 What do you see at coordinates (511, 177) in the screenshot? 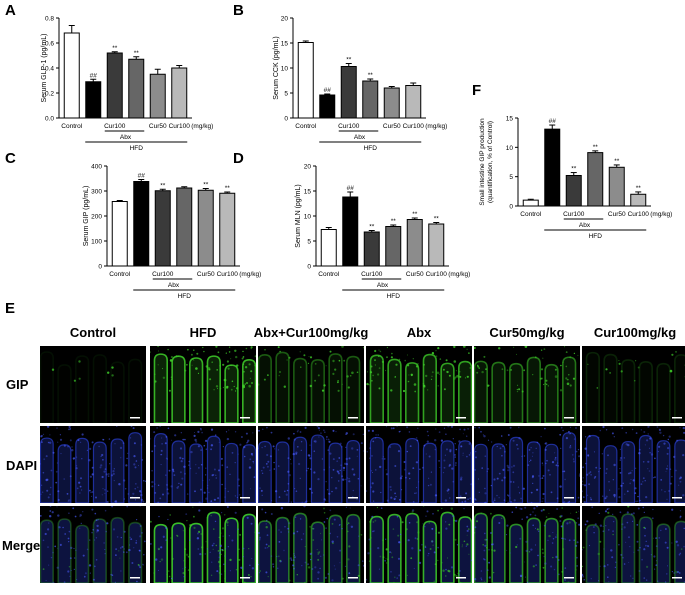
I see `y-tick-label-f: 5` at bounding box center [511, 177].